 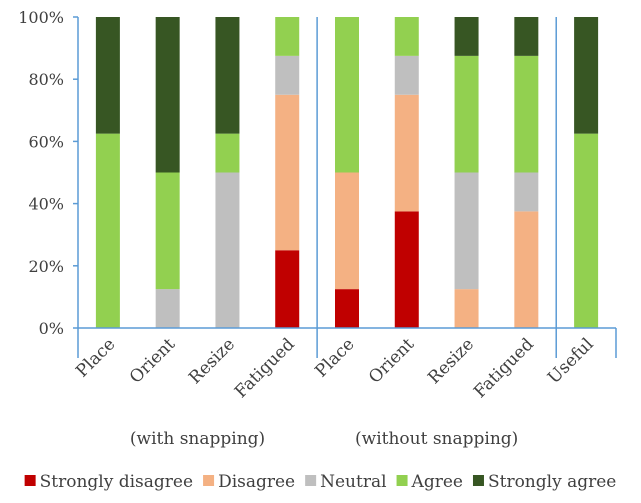 I want to click on legend-label: Disagree, so click(x=256, y=482).